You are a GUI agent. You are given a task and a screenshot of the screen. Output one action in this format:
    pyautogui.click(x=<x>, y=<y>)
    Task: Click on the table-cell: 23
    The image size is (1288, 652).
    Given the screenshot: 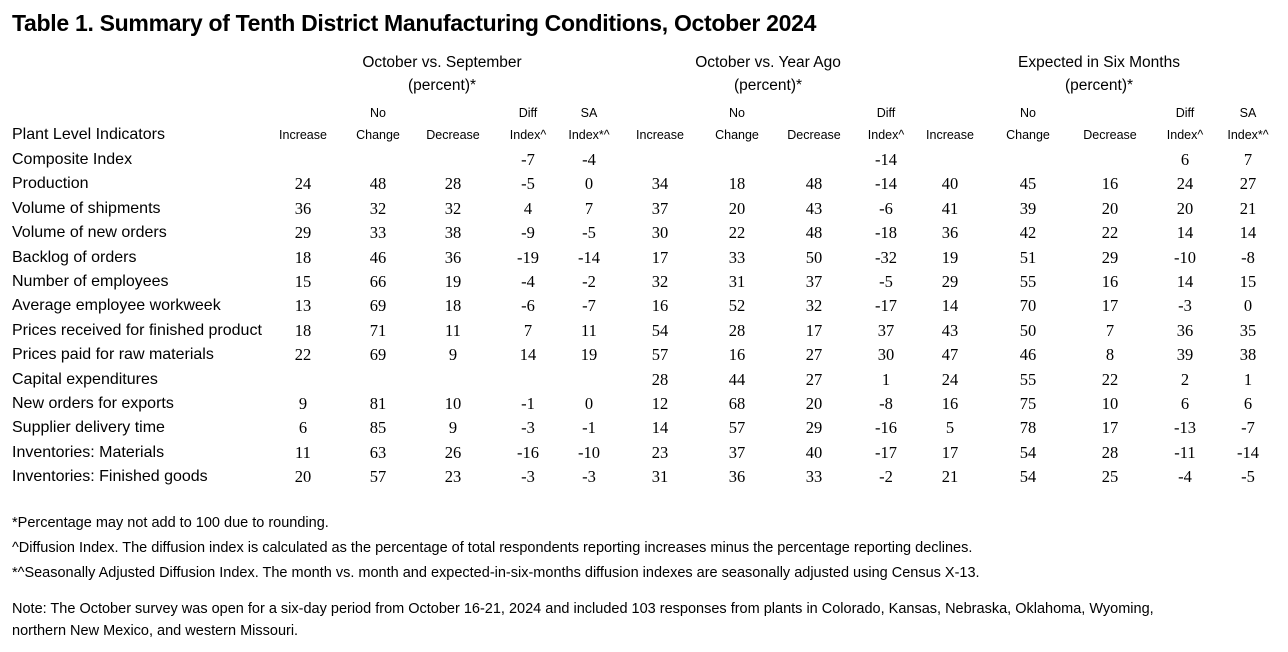 What is the action you would take?
    pyautogui.click(x=660, y=452)
    